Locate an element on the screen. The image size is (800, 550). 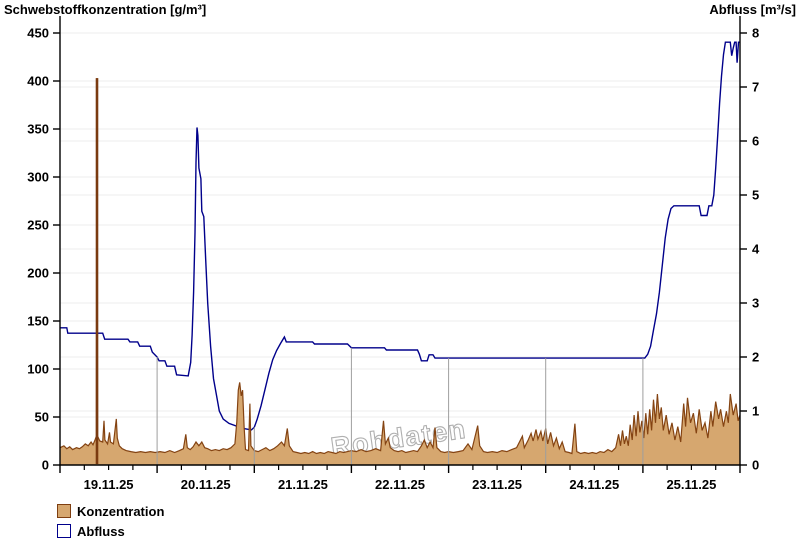
x-tick-label: 22.11.25 is located at coordinates (400, 484).